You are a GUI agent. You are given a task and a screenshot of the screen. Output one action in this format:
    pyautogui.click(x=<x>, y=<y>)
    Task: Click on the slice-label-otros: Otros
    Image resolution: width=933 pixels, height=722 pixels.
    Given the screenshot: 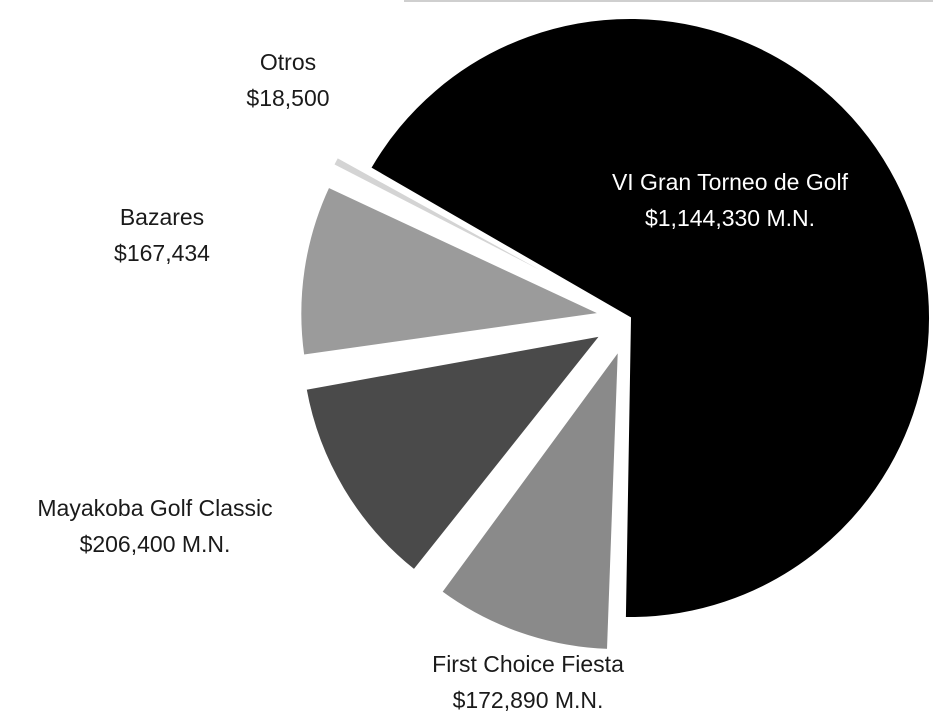 What is the action you would take?
    pyautogui.click(x=288, y=62)
    